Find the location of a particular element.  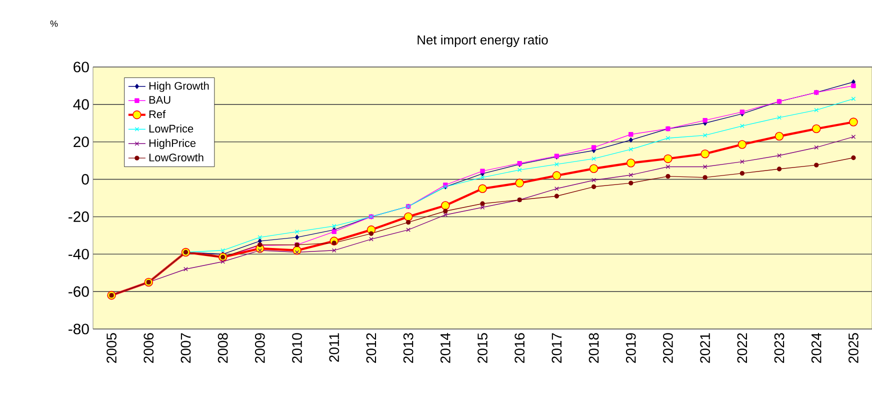

y-axis-title: % is located at coordinates (54, 23).